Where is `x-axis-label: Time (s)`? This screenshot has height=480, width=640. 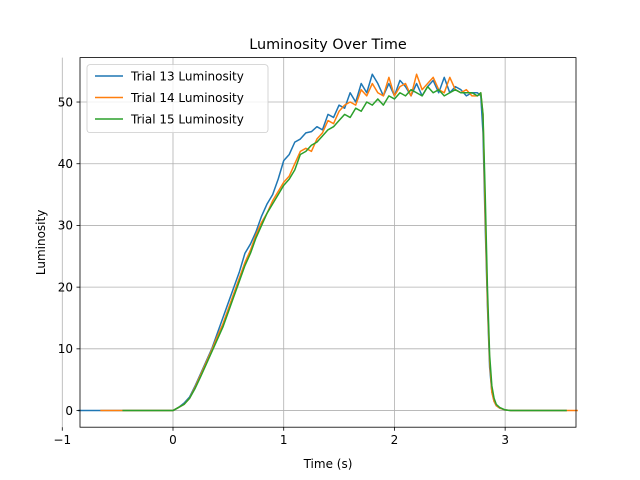 x-axis-label: Time (s) is located at coordinates (328, 464).